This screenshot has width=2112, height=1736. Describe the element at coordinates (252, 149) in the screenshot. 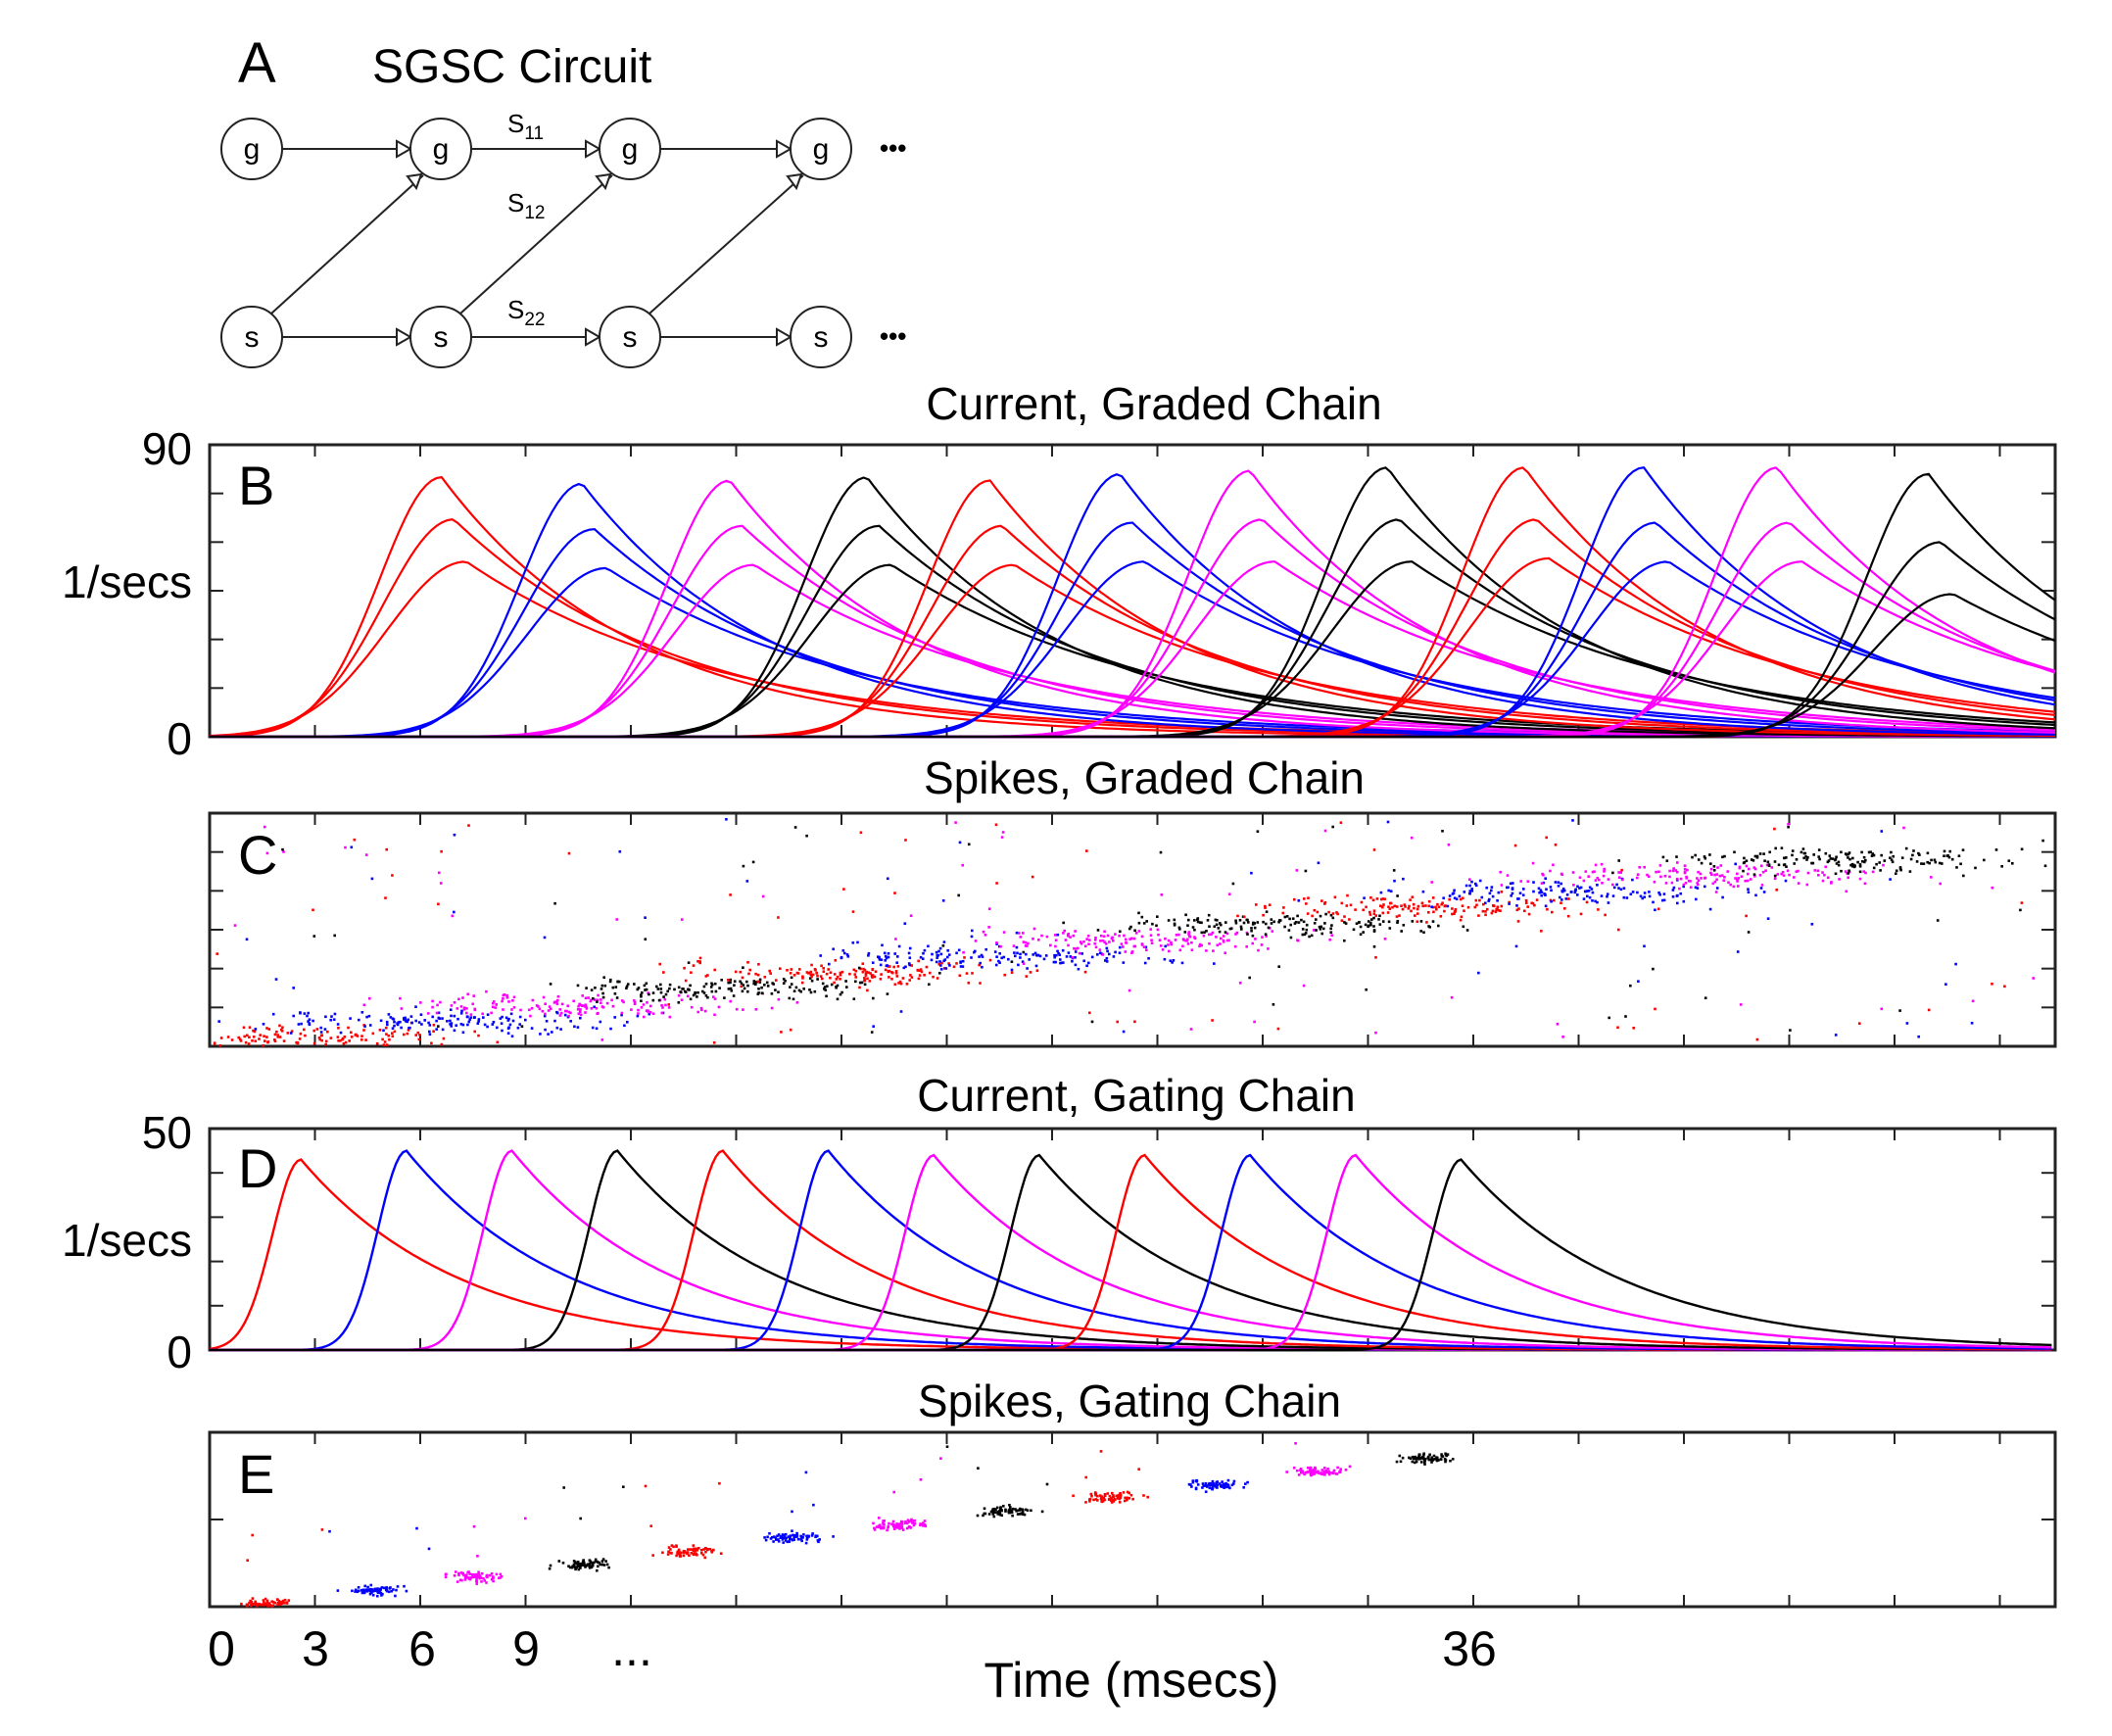

I see `g-node-1-label: g` at that location.